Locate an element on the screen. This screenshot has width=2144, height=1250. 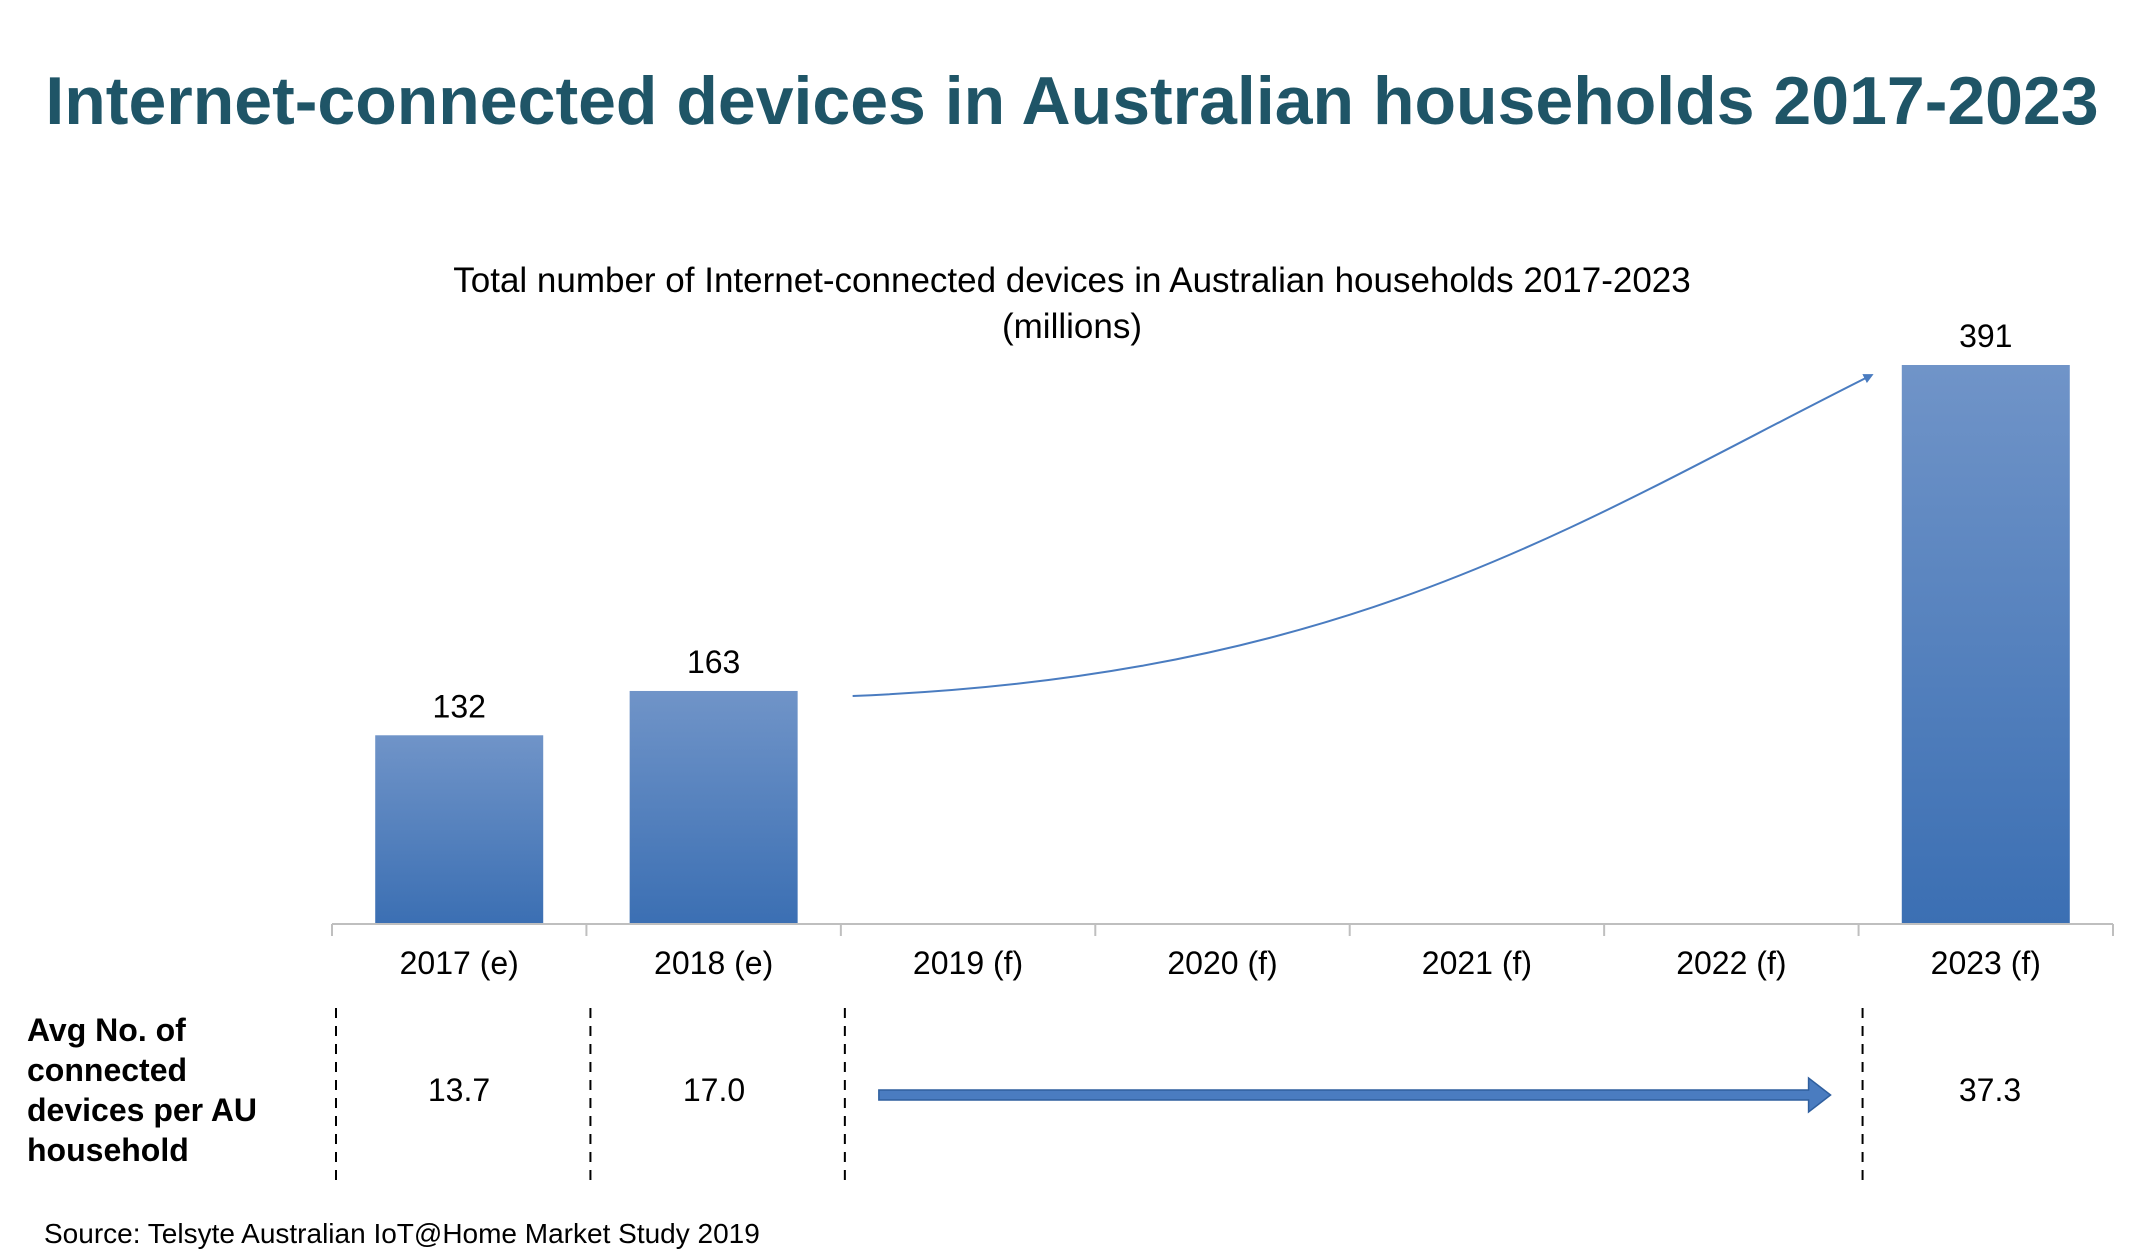
avg-row-label-line-4: household is located at coordinates (108, 1150).